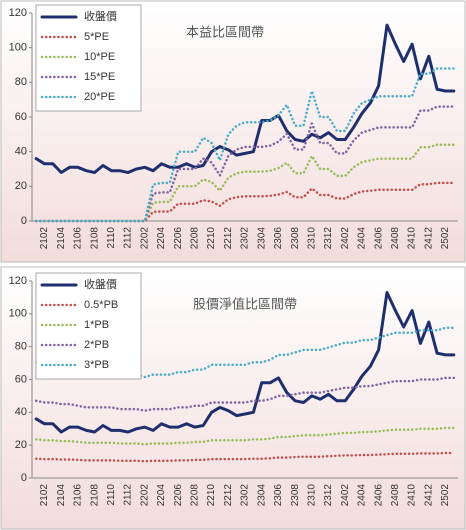 This screenshot has width=466, height=530. What do you see at coordinates (99, 57) in the screenshot?
I see `legend-label: 10*PE` at bounding box center [99, 57].